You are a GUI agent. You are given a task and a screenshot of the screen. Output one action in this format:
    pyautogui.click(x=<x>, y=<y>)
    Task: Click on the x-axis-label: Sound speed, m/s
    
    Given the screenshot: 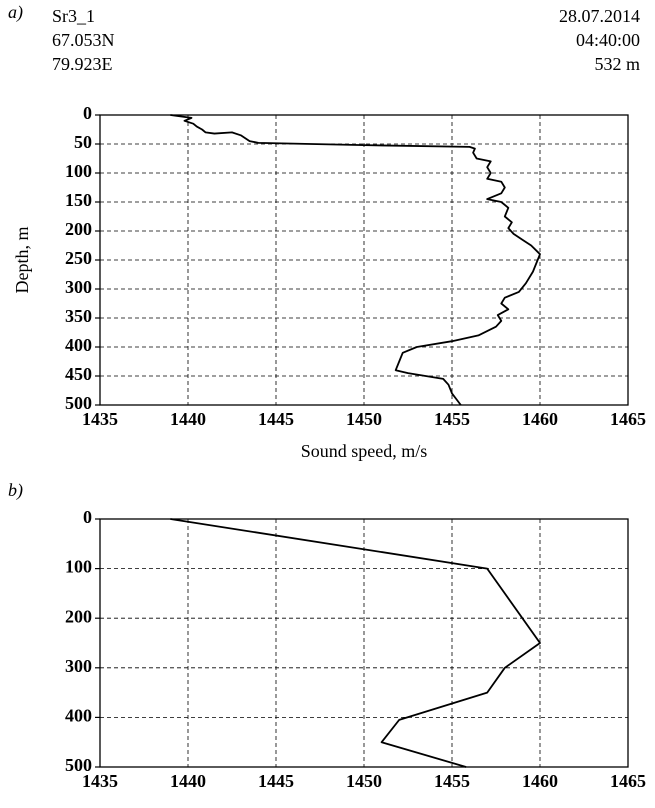 What is the action you would take?
    pyautogui.click(x=364, y=451)
    